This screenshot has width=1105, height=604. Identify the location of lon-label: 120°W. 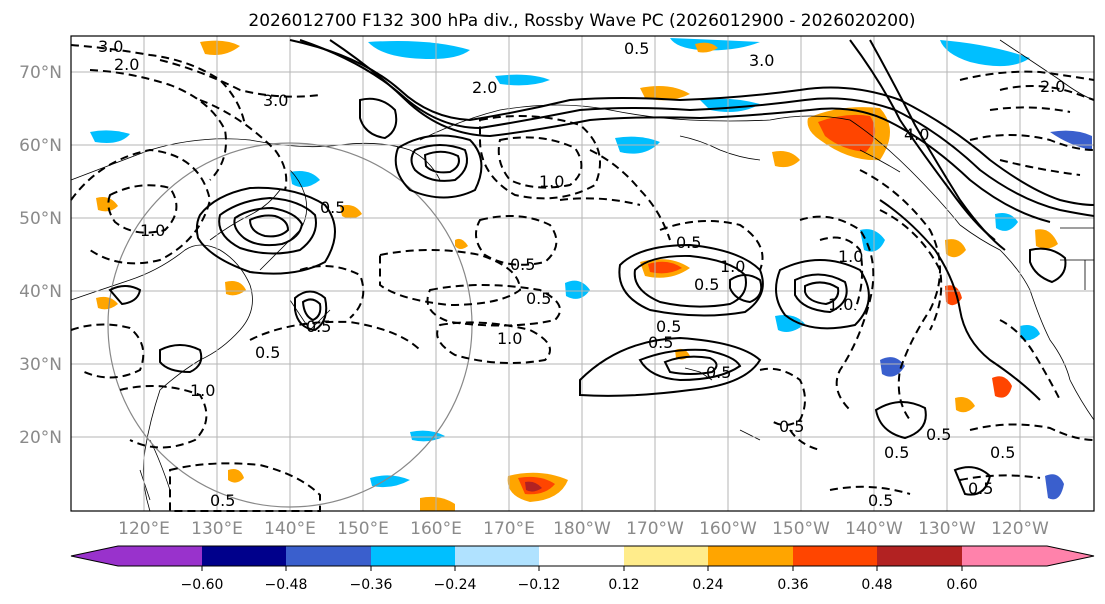
(1020, 529).